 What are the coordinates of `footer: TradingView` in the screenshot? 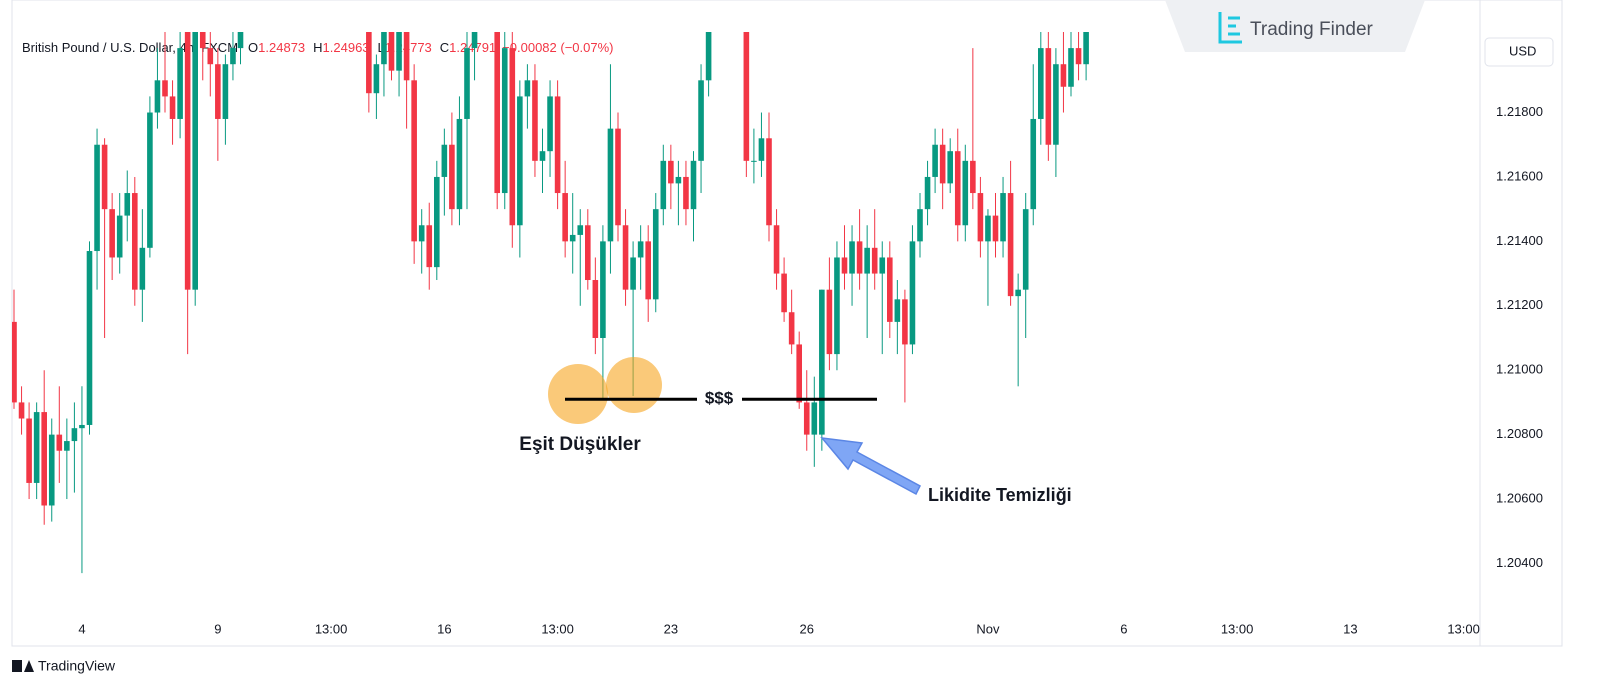 It's located at (77, 666).